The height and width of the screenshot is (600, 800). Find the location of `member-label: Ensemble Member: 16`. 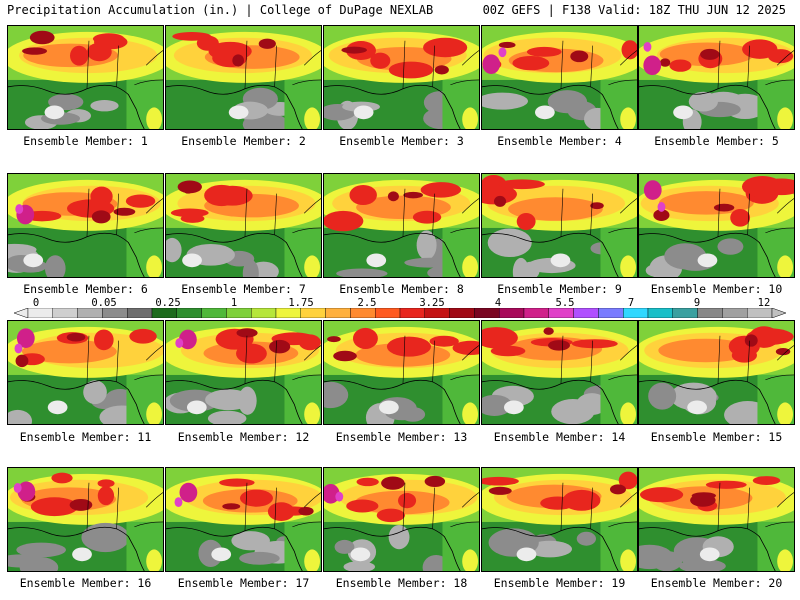

member-label: Ensemble Member: 16 is located at coordinates (85, 583).